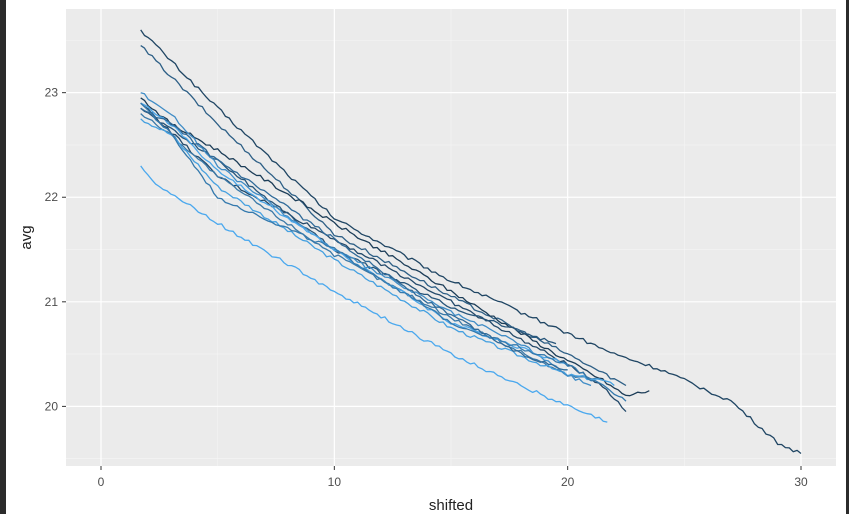 This screenshot has width=849, height=514. I want to click on x-tick-label: 20, so click(568, 482).